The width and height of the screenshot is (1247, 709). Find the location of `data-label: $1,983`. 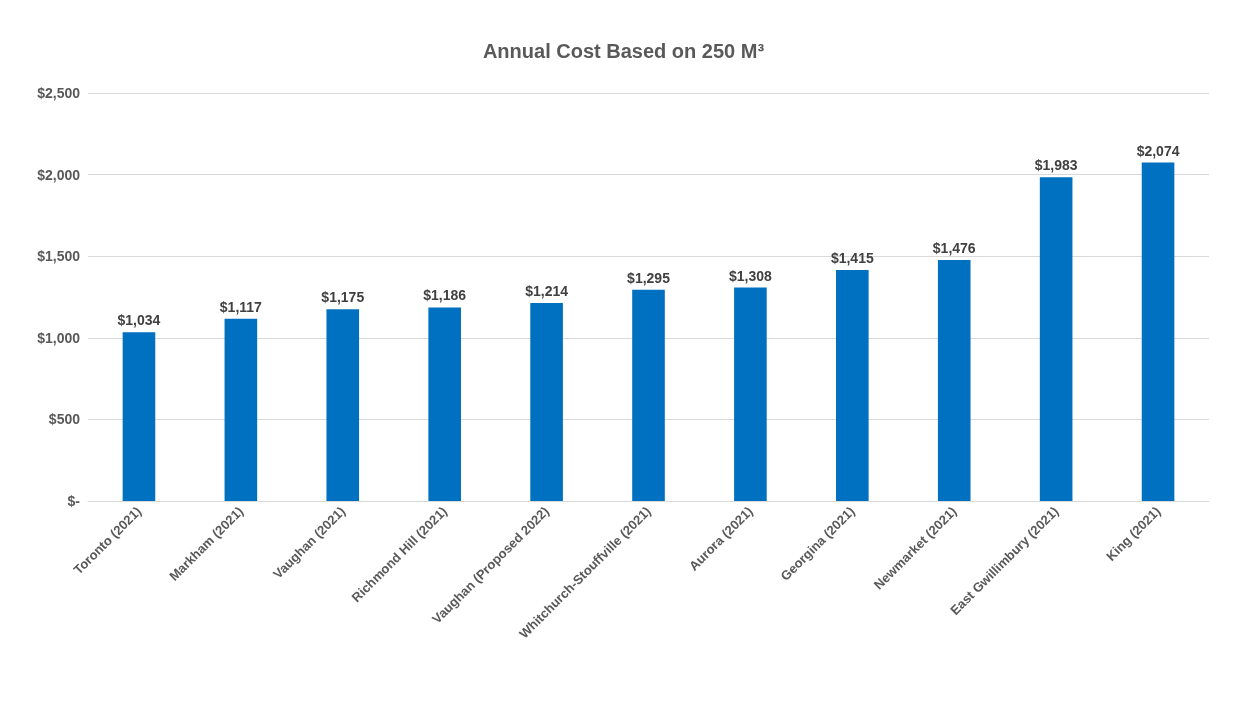

data-label: $1,983 is located at coordinates (1056, 165).